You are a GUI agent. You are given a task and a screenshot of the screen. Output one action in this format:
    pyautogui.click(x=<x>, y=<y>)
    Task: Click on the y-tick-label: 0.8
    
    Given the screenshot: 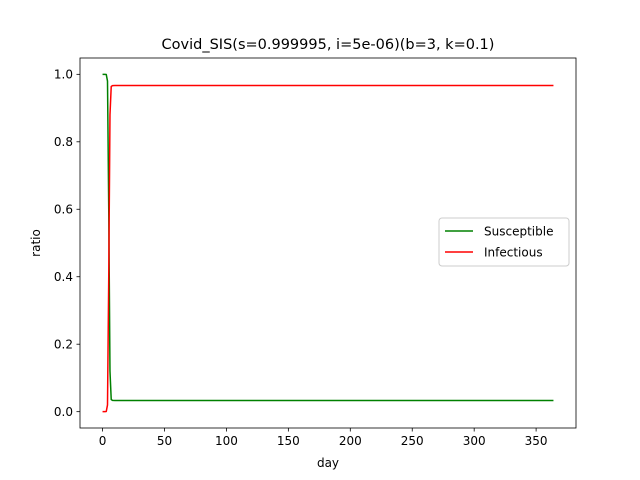 What is the action you would take?
    pyautogui.click(x=63, y=142)
    